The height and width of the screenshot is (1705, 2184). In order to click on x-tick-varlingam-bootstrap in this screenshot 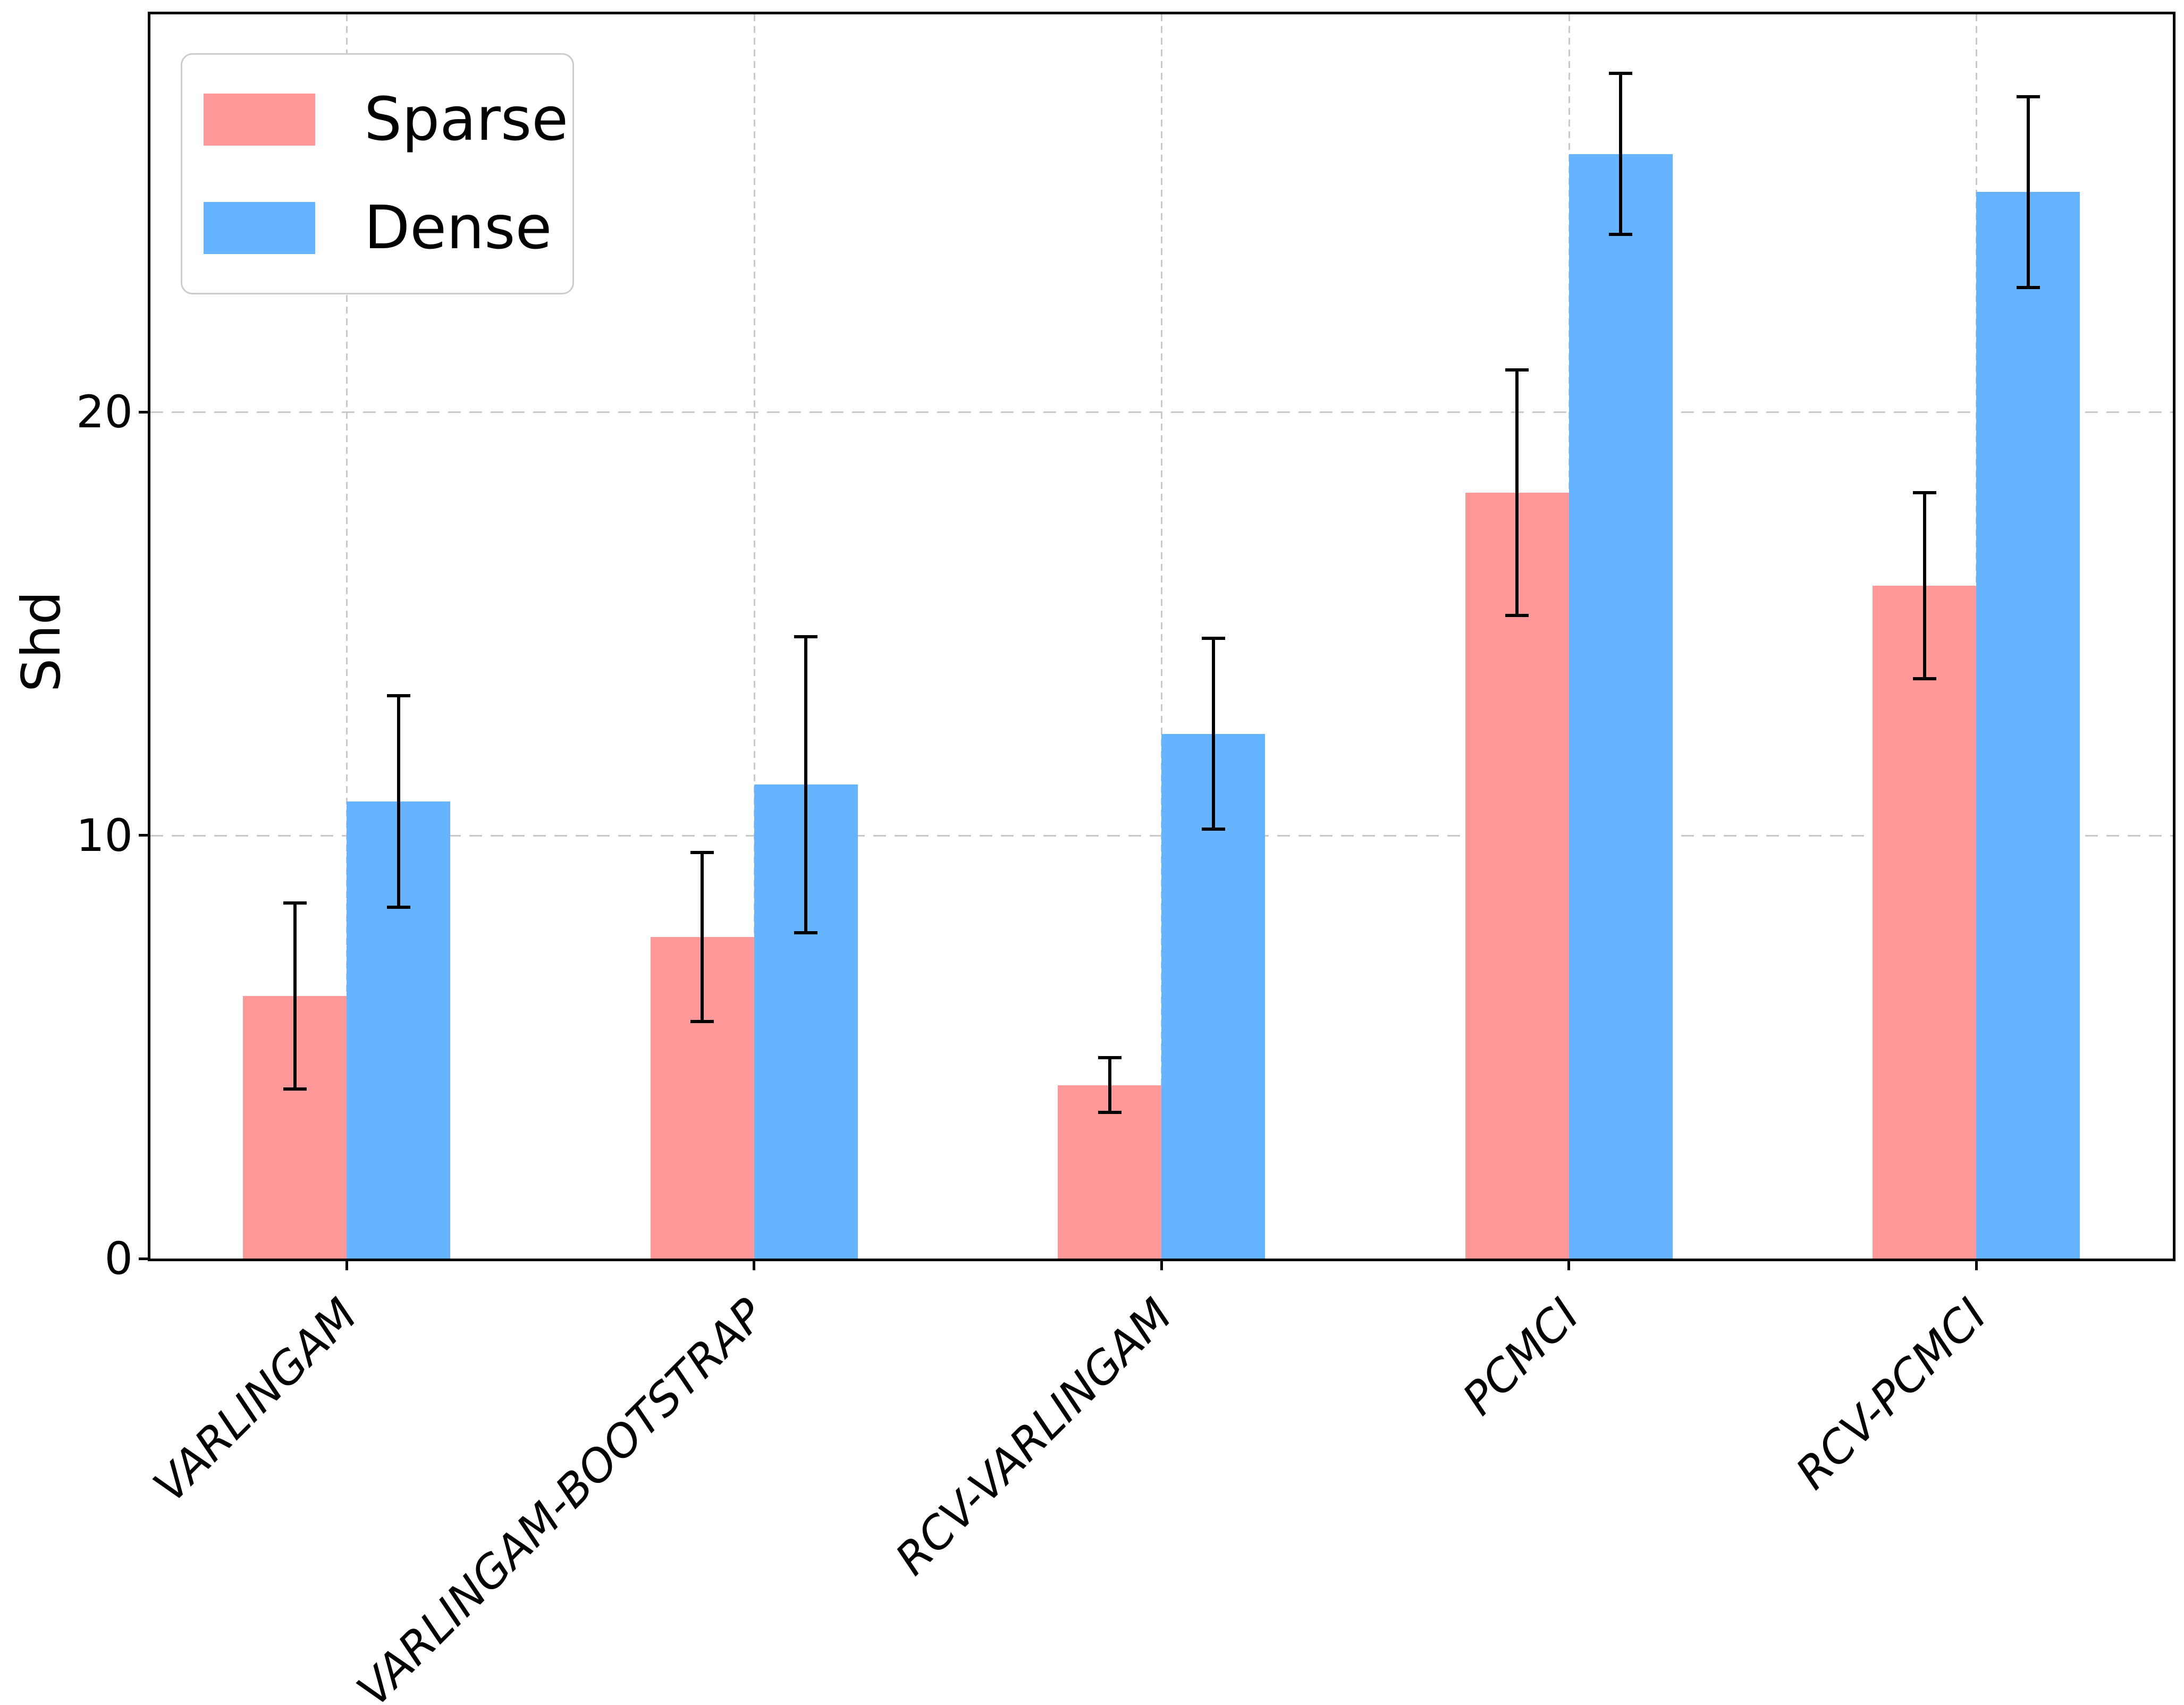, I will do `click(754, 1265)`.